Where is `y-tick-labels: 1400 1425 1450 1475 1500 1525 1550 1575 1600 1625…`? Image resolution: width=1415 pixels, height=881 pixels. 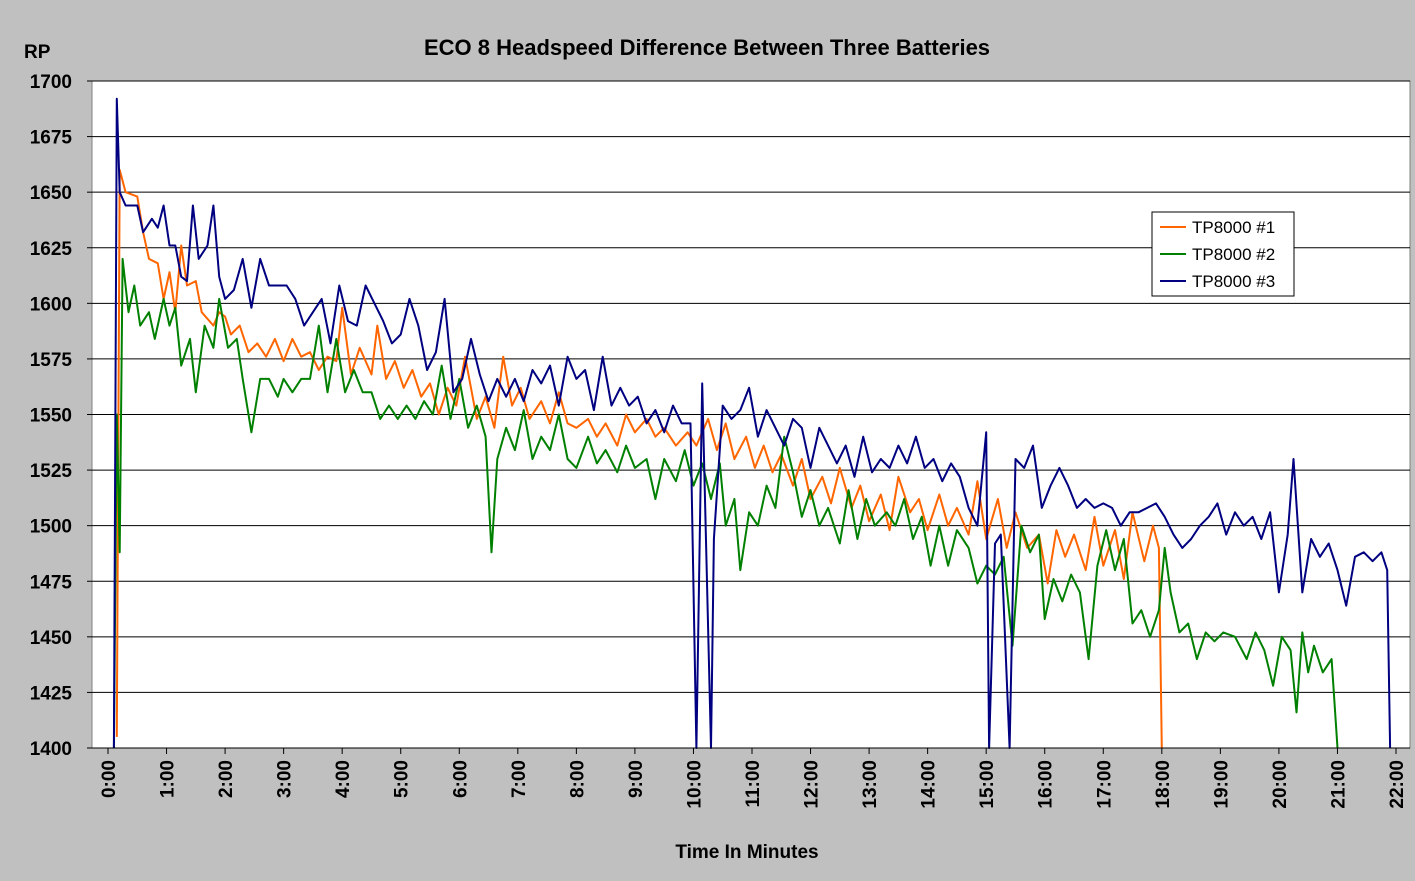
y-tick-labels: 1400 1425 1450 1475 1500 1525 1550 1575 1600 1625… is located at coordinates (61, 416).